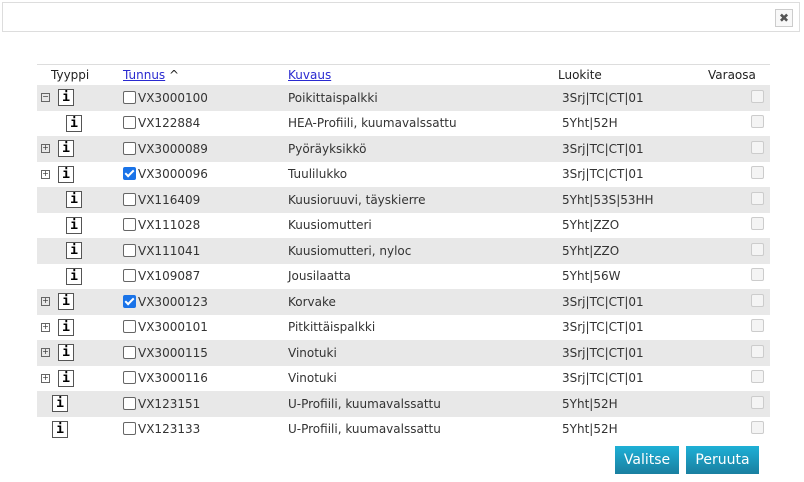 Image resolution: width=804 pixels, height=482 pixels. I want to click on sort-description-link: Kuvaus, so click(310, 75).